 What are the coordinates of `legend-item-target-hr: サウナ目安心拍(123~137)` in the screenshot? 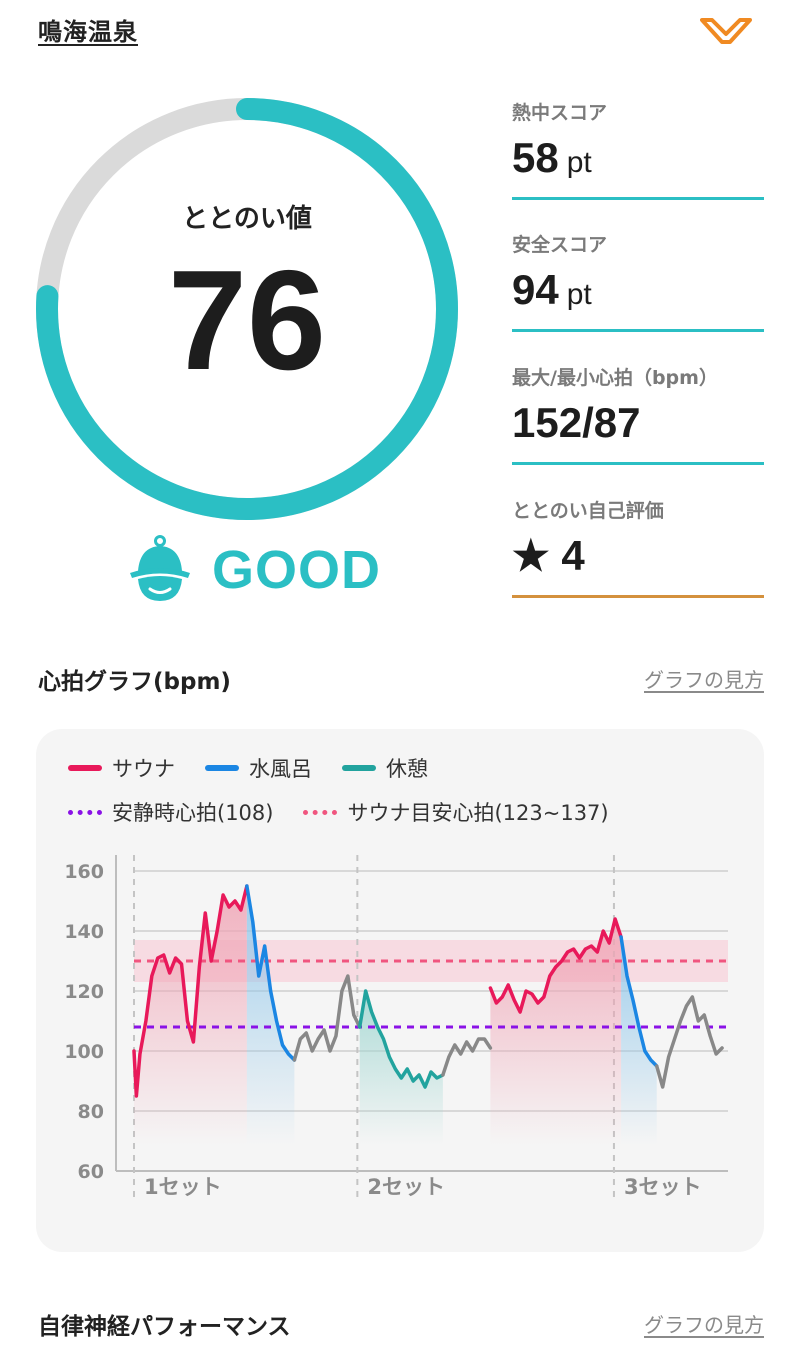 It's located at (456, 812).